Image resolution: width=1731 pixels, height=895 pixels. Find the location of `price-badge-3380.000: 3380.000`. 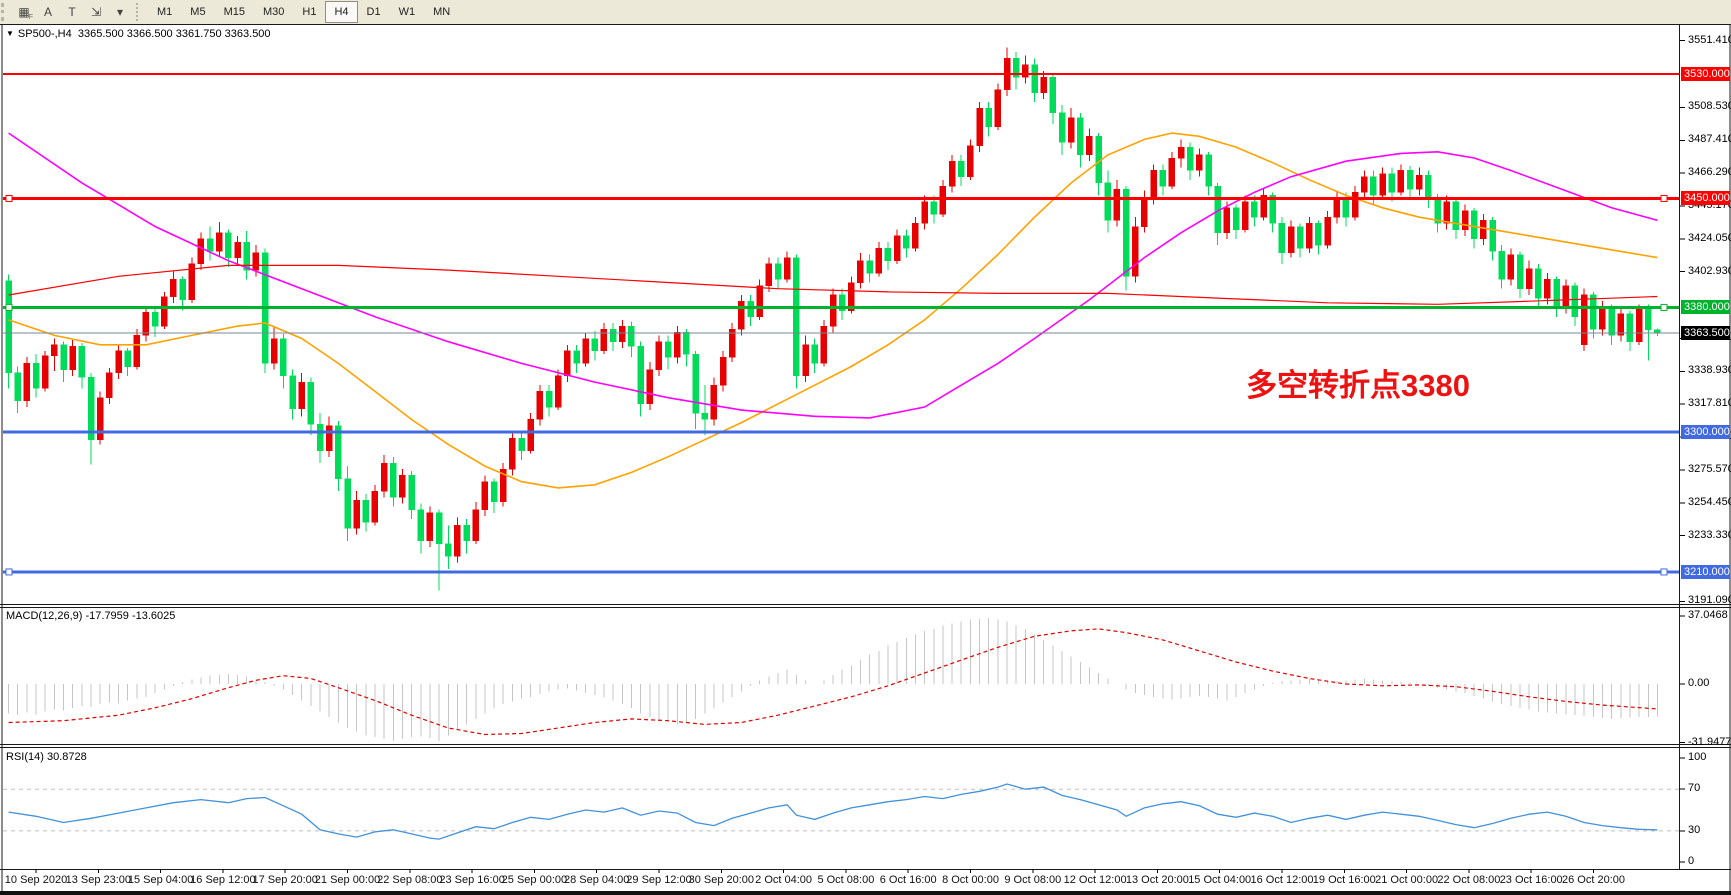

price-badge-3380.000: 3380.000 is located at coordinates (1705, 307).